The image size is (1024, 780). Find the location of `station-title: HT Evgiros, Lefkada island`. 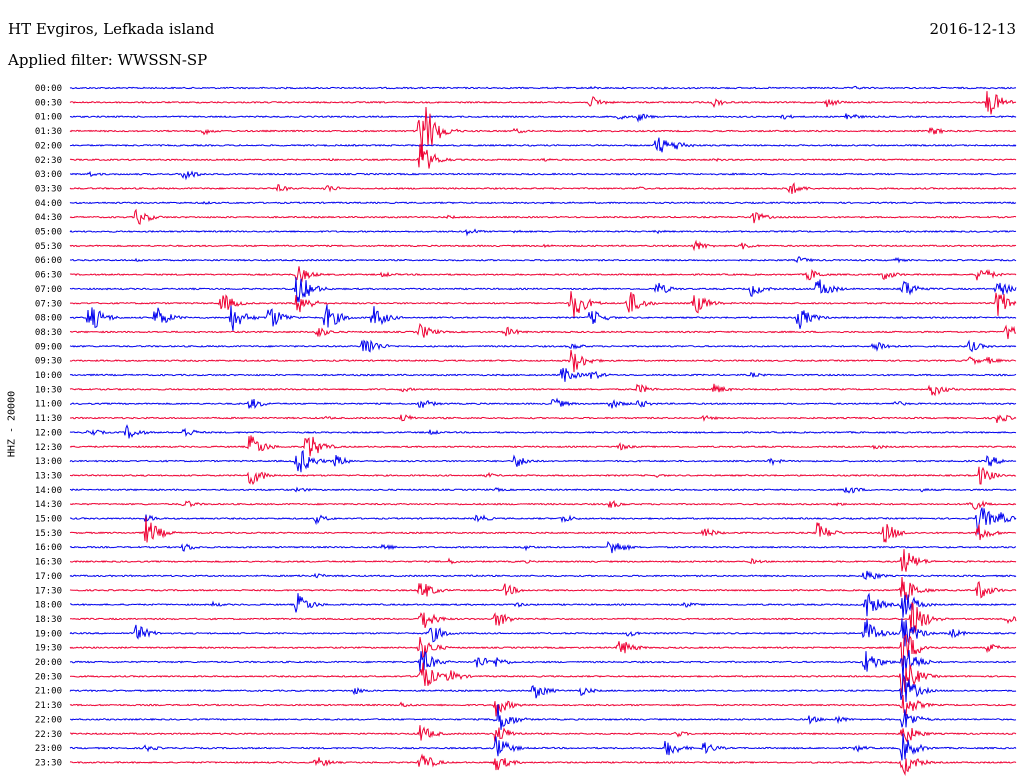

station-title: HT Evgiros, Lefkada island is located at coordinates (111, 29).